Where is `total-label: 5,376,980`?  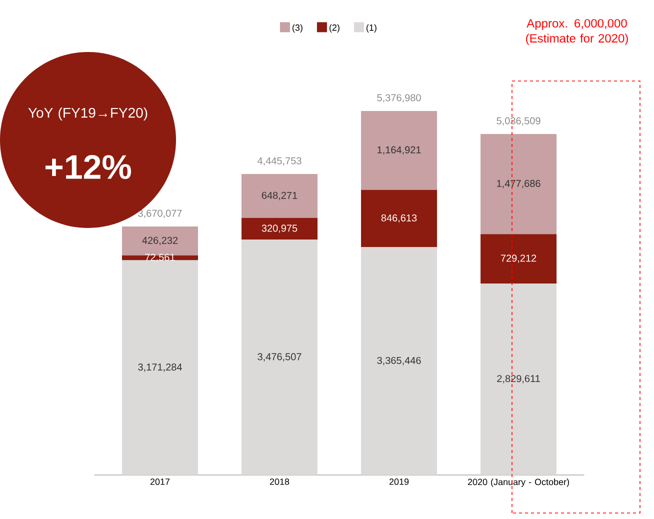
total-label: 5,376,980 is located at coordinates (399, 98).